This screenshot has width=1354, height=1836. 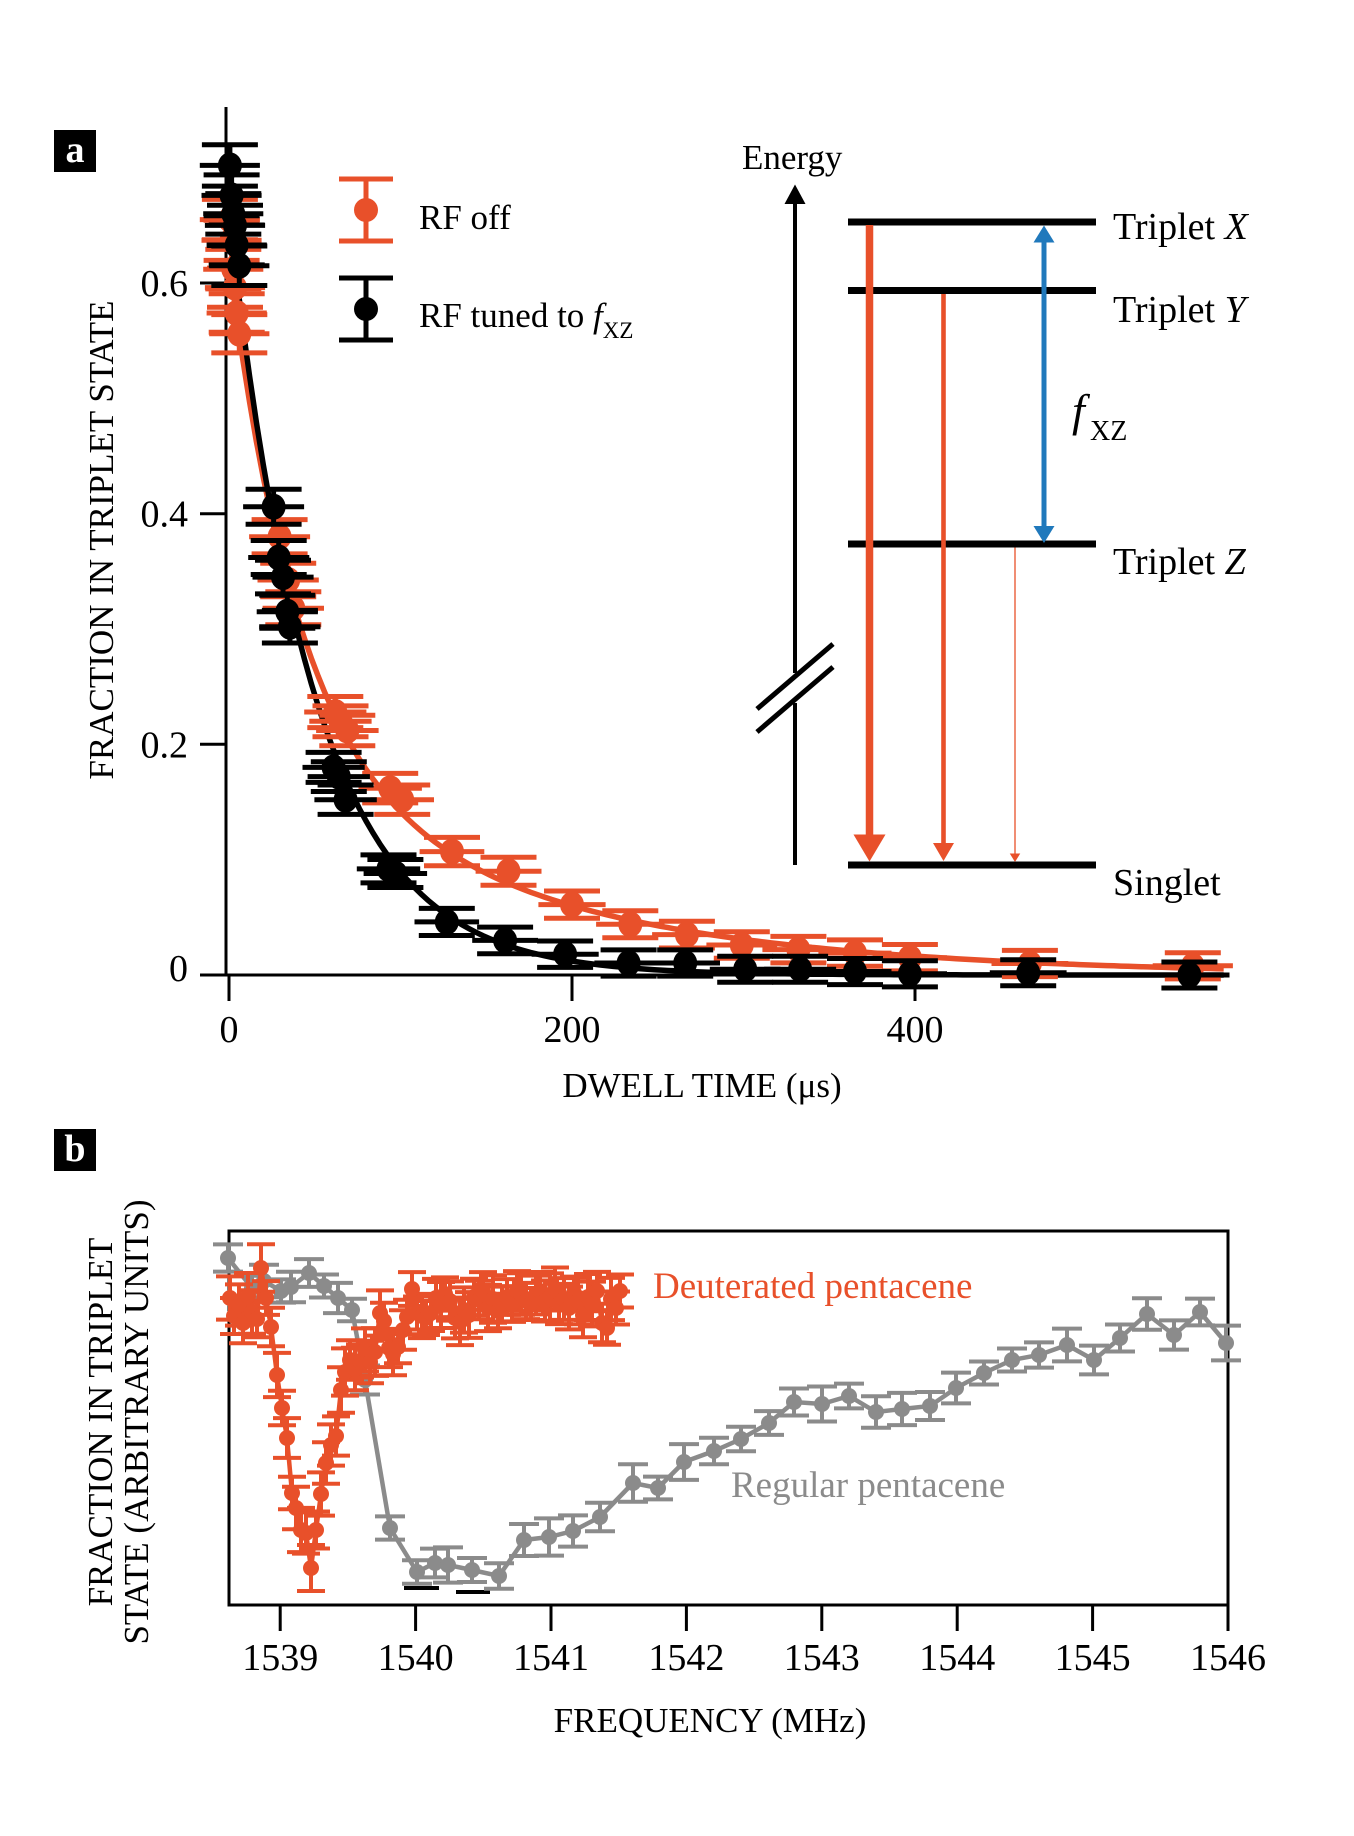 What do you see at coordinates (701, 1085) in the screenshot?
I see `svg-text: DWELL TIME (μs)` at bounding box center [701, 1085].